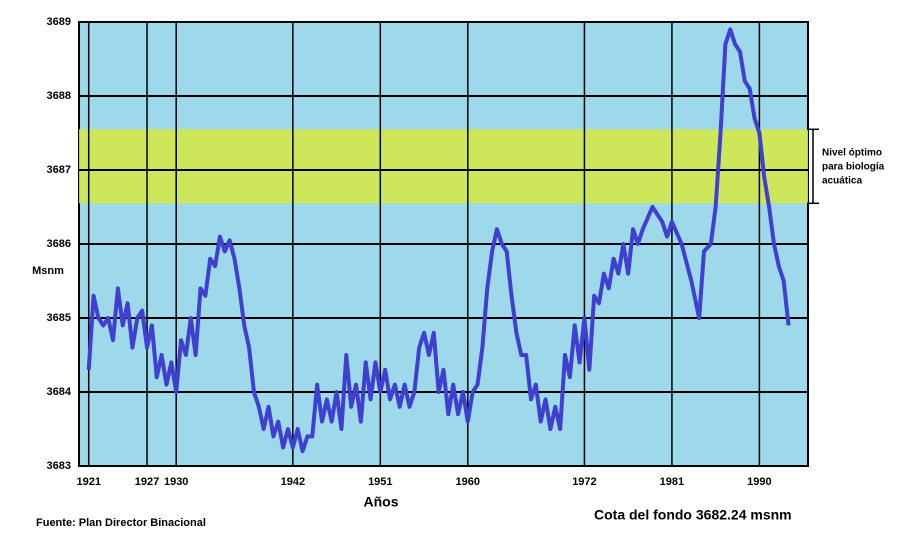  Describe the element at coordinates (584, 482) in the screenshot. I see `x-tick-label: 1972` at that location.